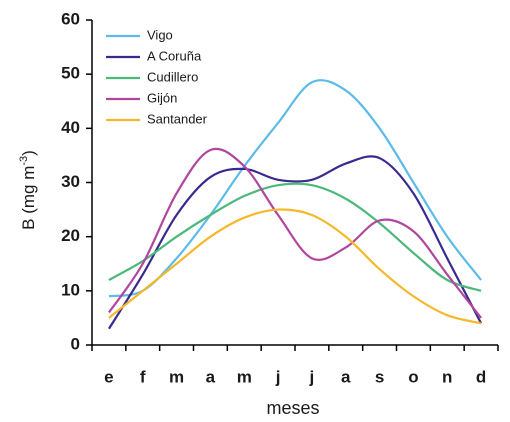  I want to click on y-tick-label: 40, so click(70, 127).